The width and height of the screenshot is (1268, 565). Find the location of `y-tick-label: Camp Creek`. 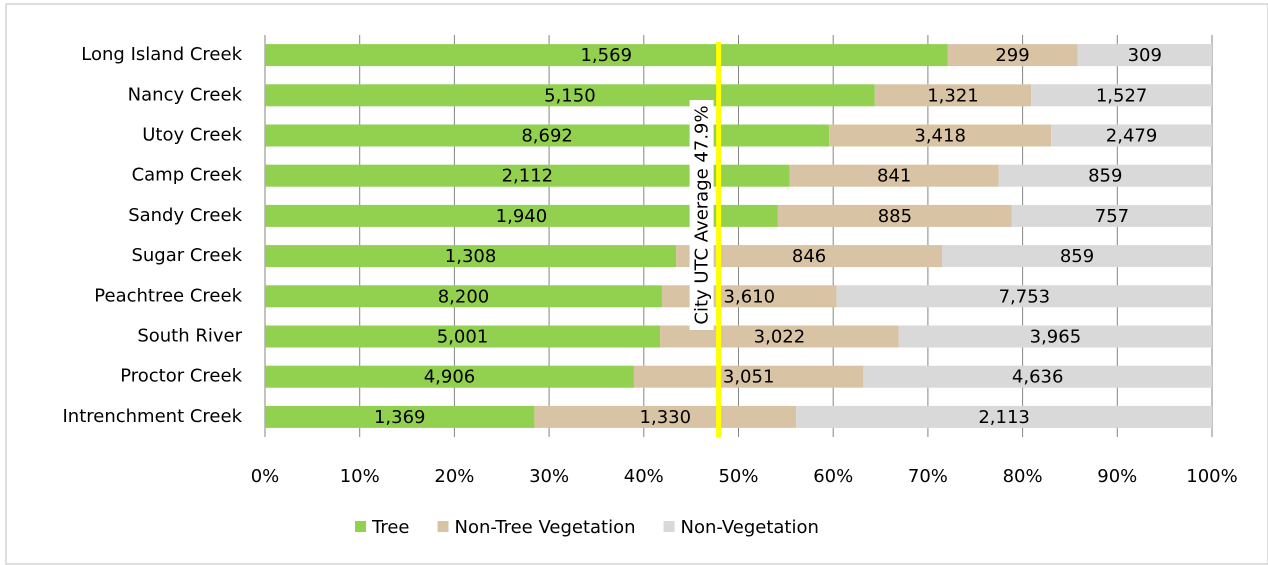

y-tick-label: Camp Creek is located at coordinates (187, 175).